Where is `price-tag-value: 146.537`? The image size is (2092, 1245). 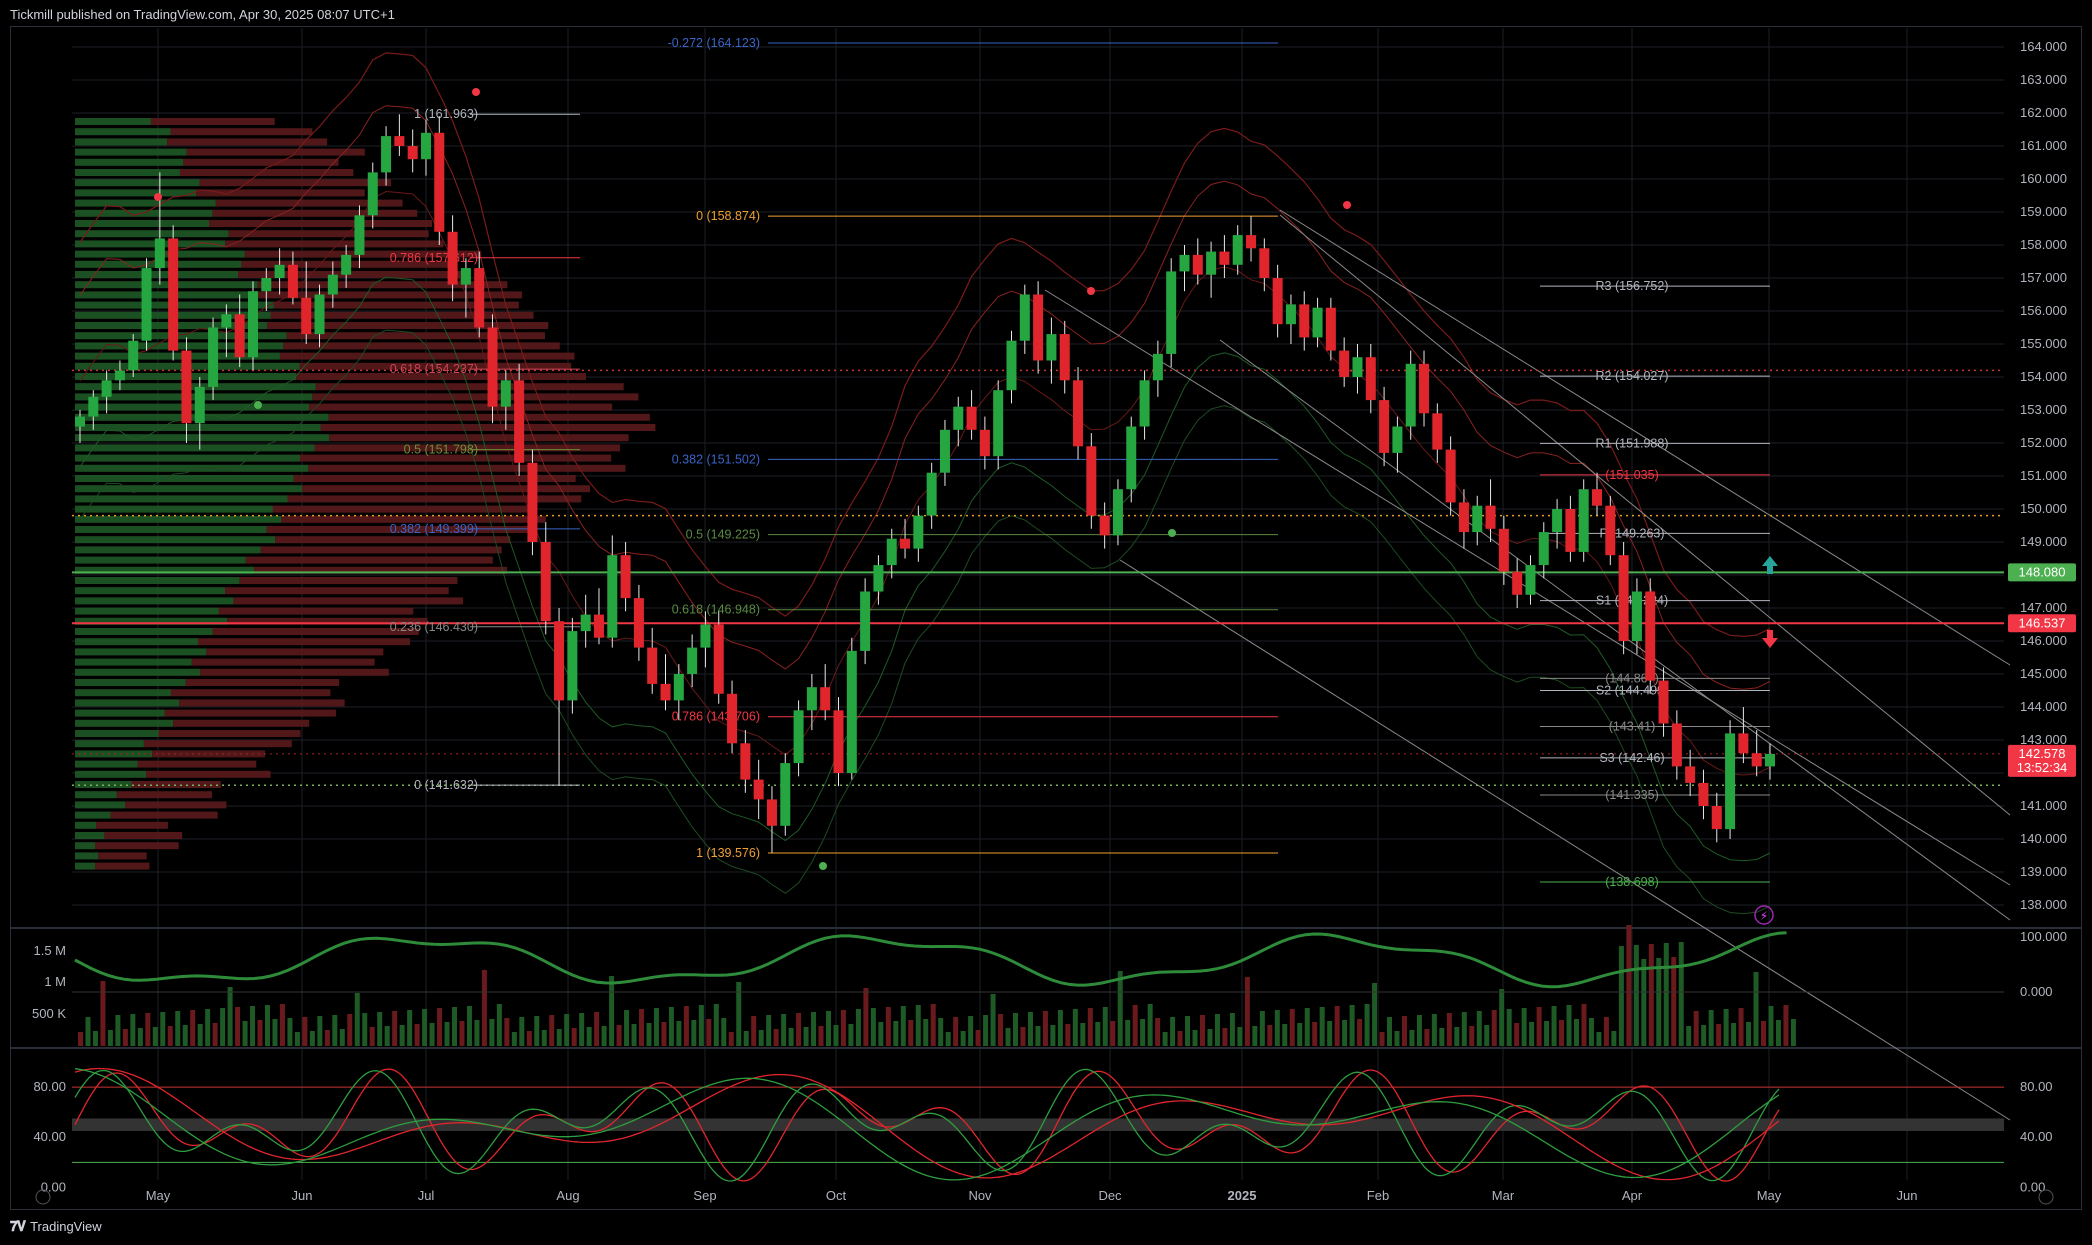
price-tag-value: 146.537 is located at coordinates (2042, 622).